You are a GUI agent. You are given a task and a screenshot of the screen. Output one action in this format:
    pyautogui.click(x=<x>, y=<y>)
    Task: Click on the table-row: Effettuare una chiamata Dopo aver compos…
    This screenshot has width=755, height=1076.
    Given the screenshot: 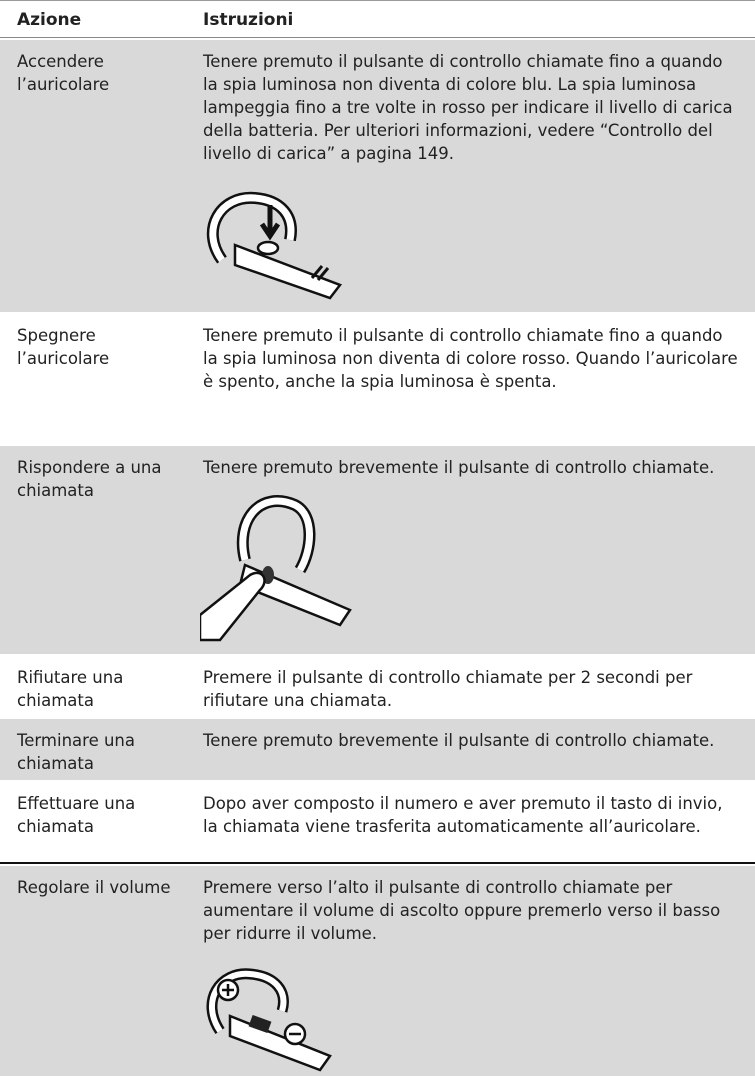 What is the action you would take?
    pyautogui.click(x=377, y=823)
    